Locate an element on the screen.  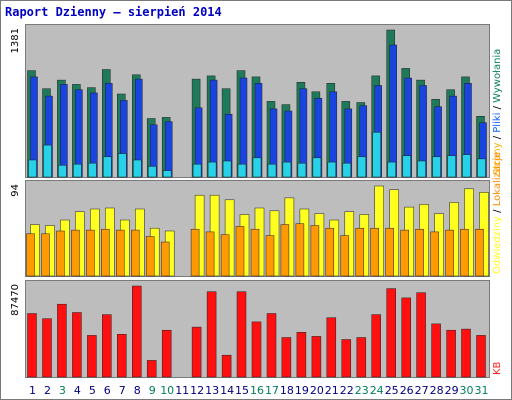
series-legend-top: Strony / Pliki / Wywołania is located at coordinates (497, 112).